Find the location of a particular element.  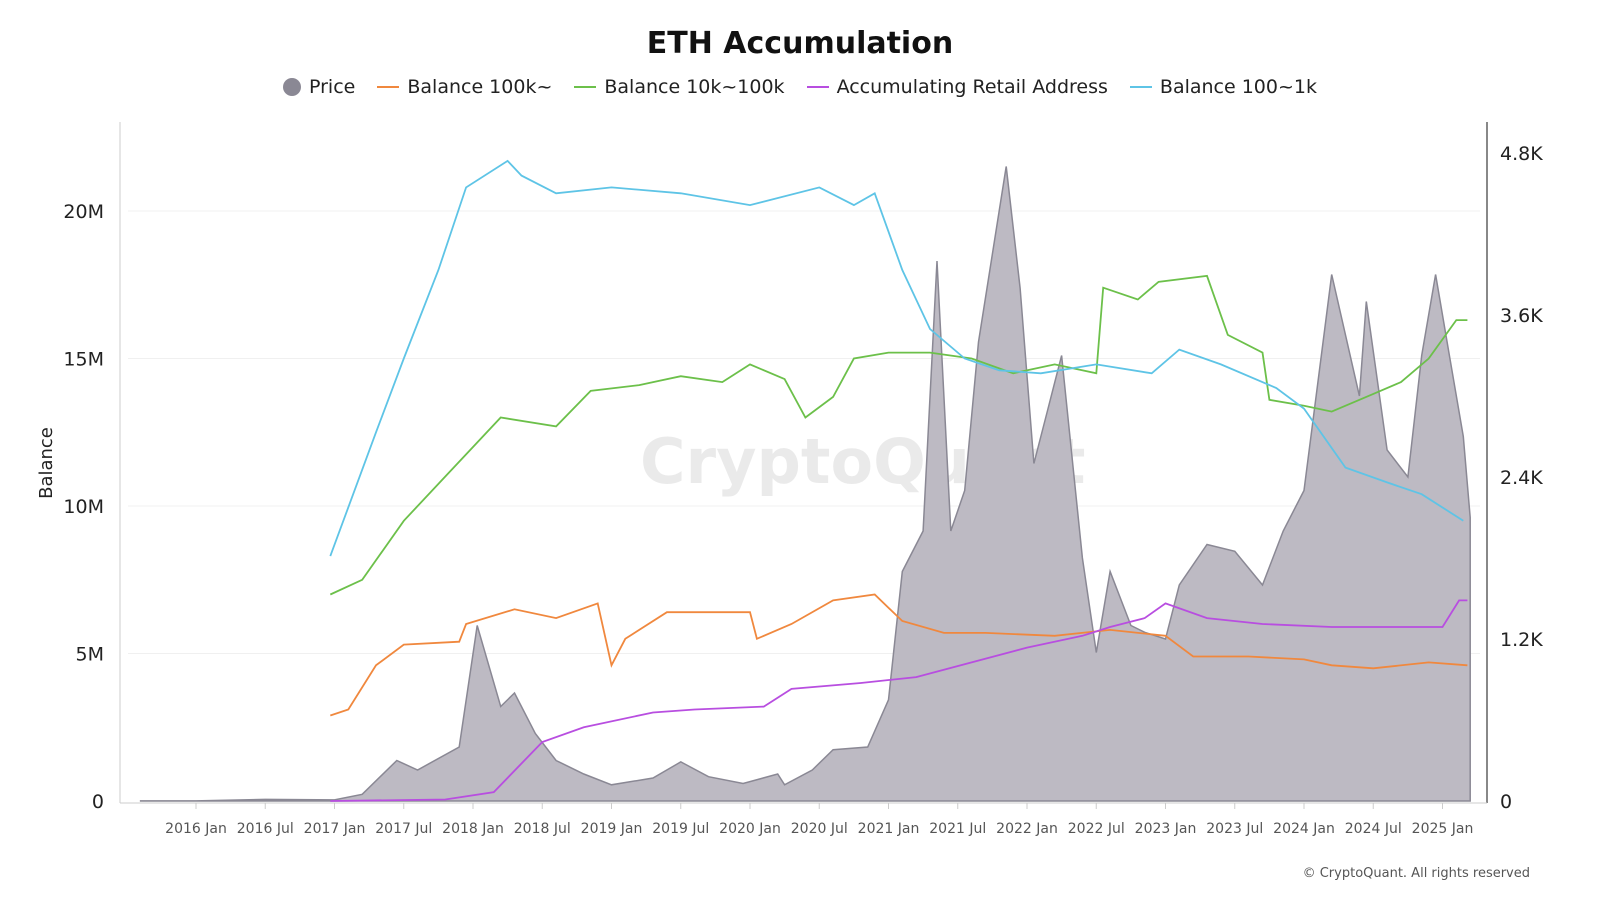

y-tick-label: 20M is located at coordinates (83, 212).